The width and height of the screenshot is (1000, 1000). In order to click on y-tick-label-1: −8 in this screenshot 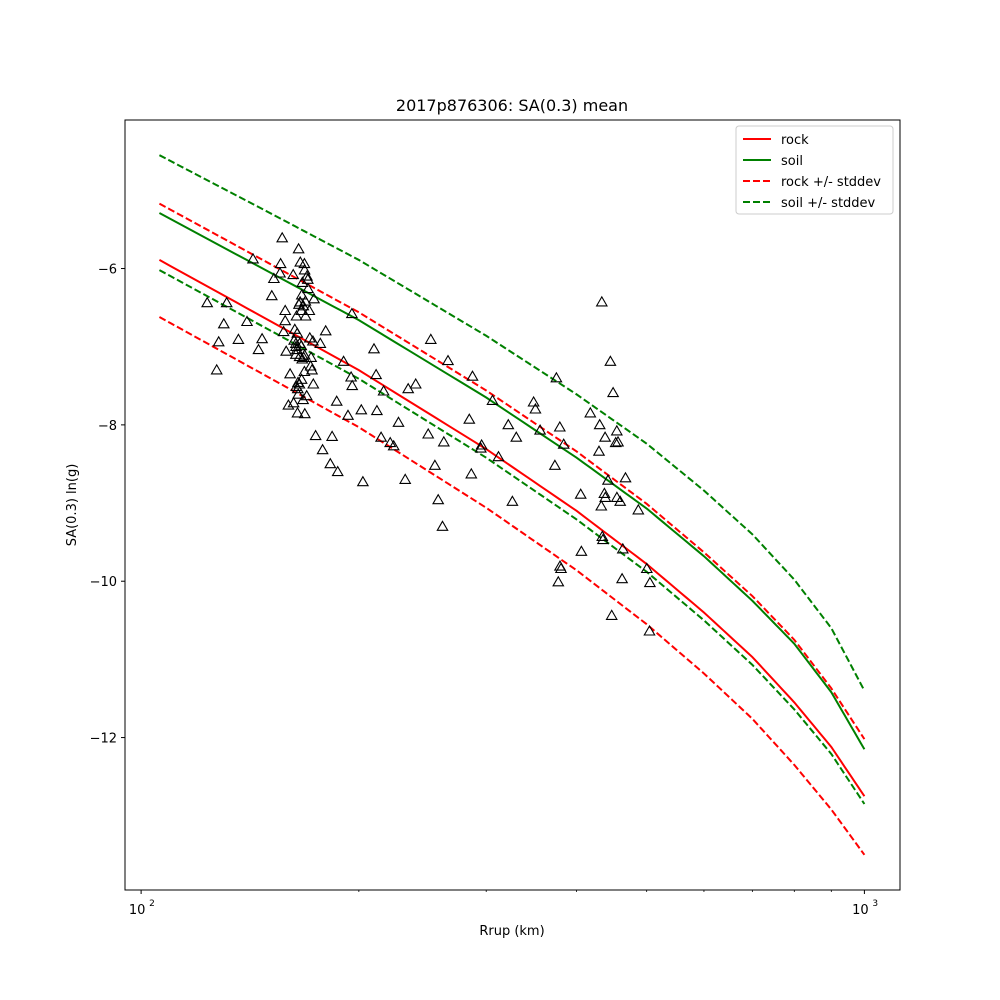, I will do `click(107, 426)`.